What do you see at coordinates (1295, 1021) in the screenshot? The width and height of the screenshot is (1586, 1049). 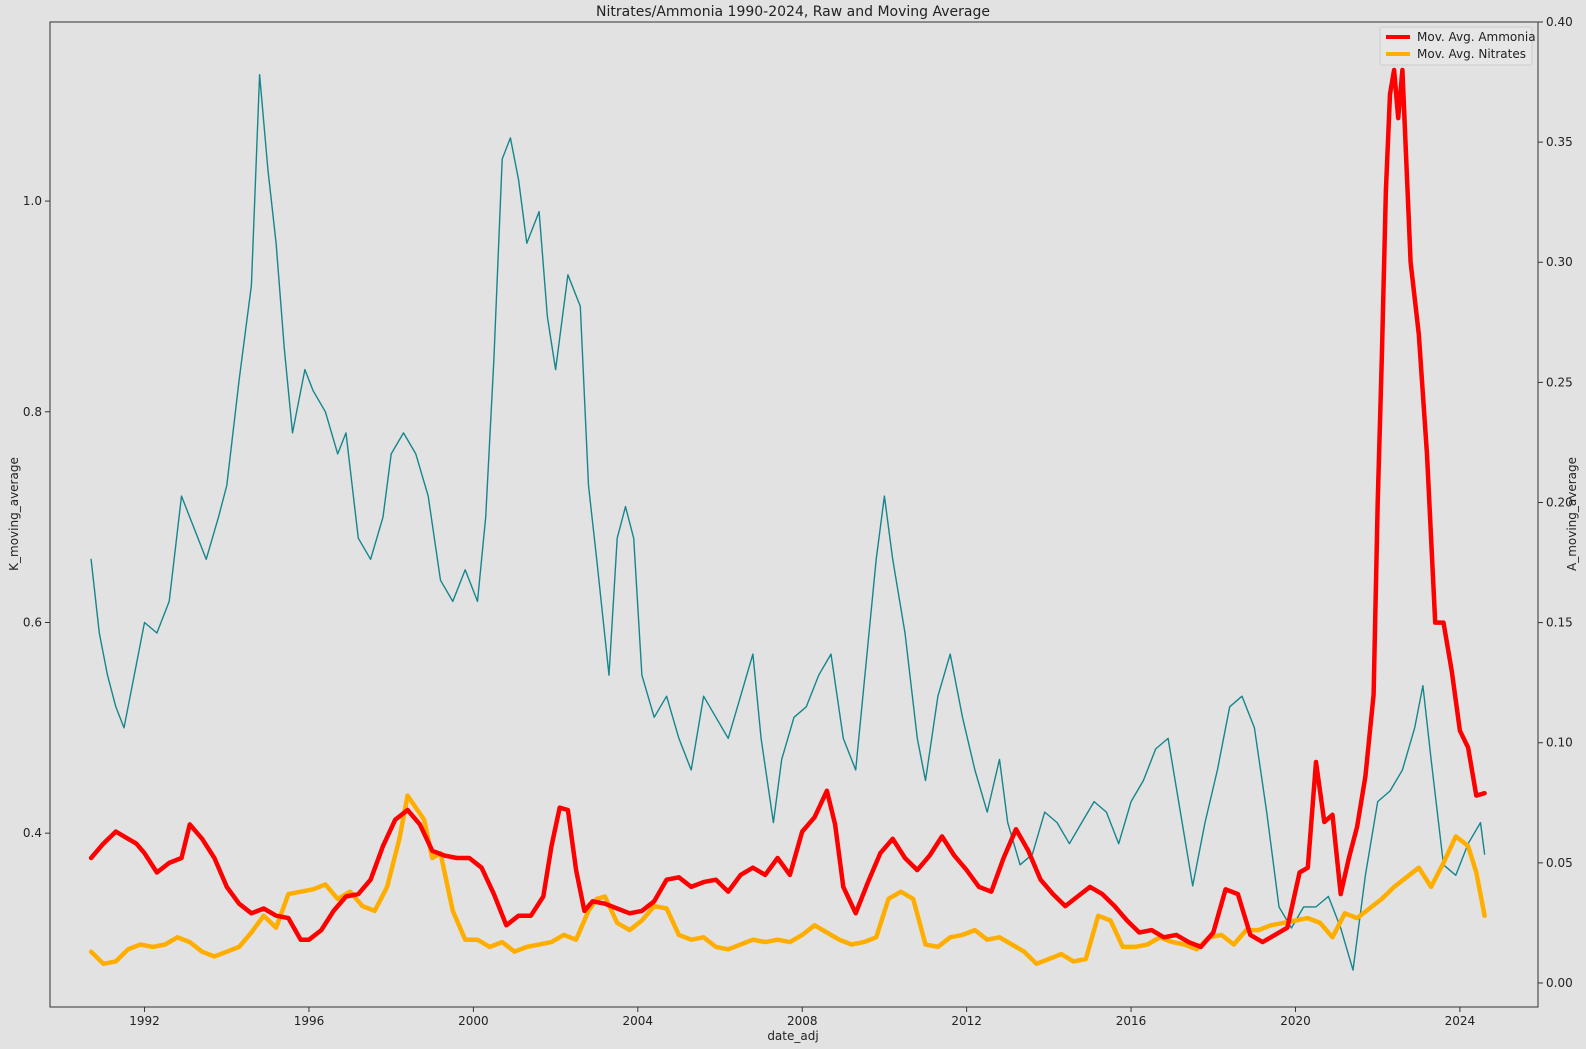 I see `x-tick-label: 2020` at bounding box center [1295, 1021].